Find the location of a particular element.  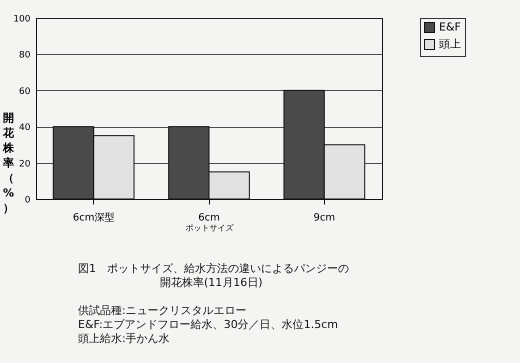

y-tick-label: 80 is located at coordinates (25, 55).